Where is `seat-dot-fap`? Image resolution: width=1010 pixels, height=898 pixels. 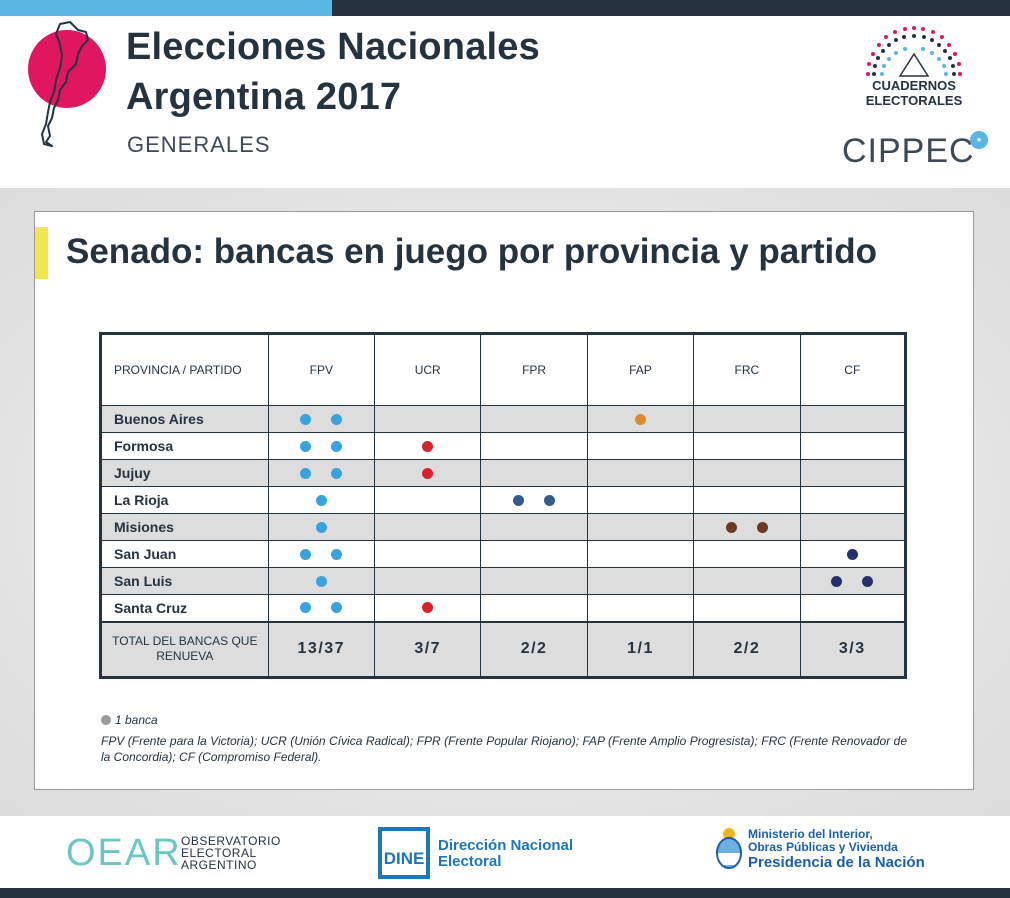 seat-dot-fap is located at coordinates (640, 419).